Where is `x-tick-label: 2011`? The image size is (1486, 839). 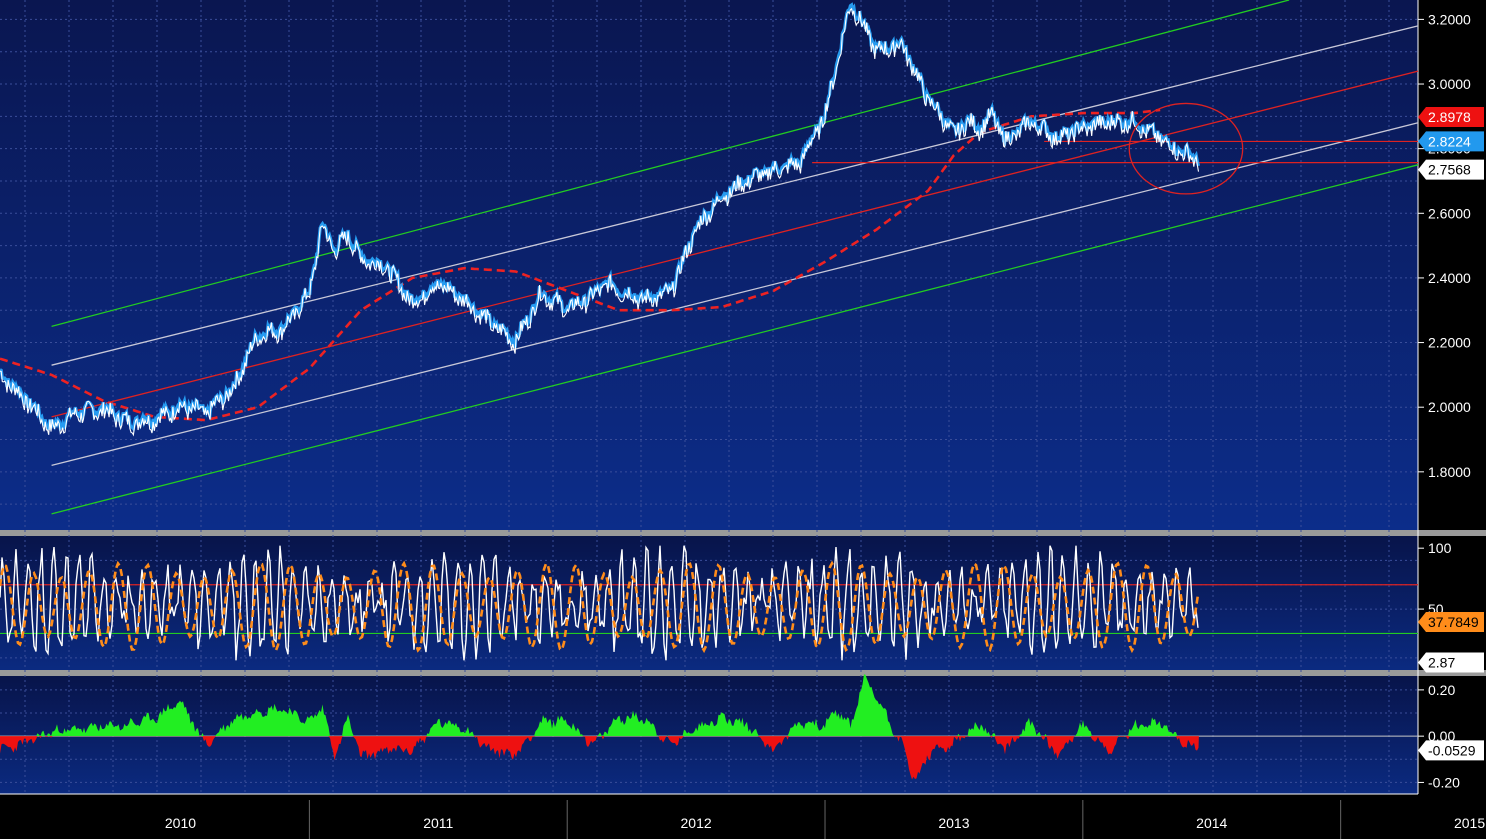 x-tick-label: 2011 is located at coordinates (438, 823).